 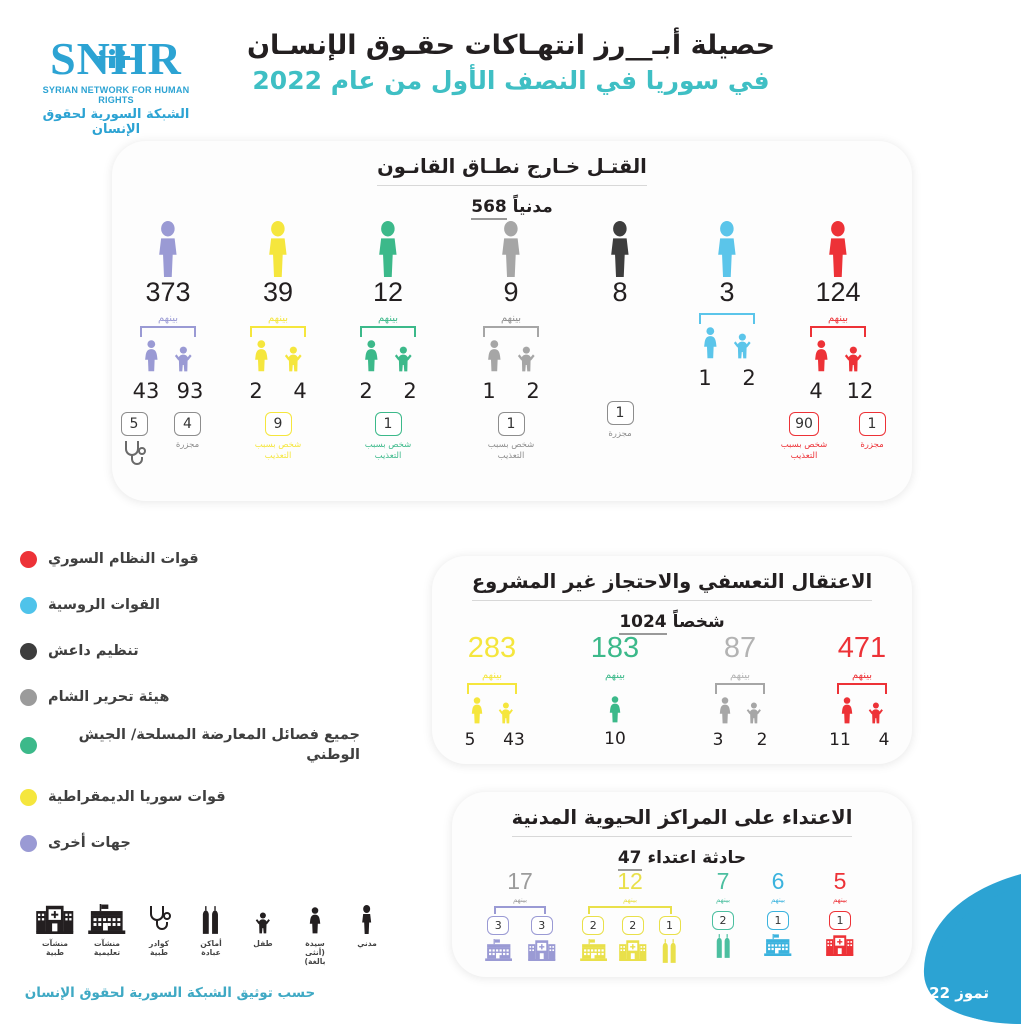 I want to click on badge-caption: شخص بسبب التعذيب, so click(x=804, y=450).